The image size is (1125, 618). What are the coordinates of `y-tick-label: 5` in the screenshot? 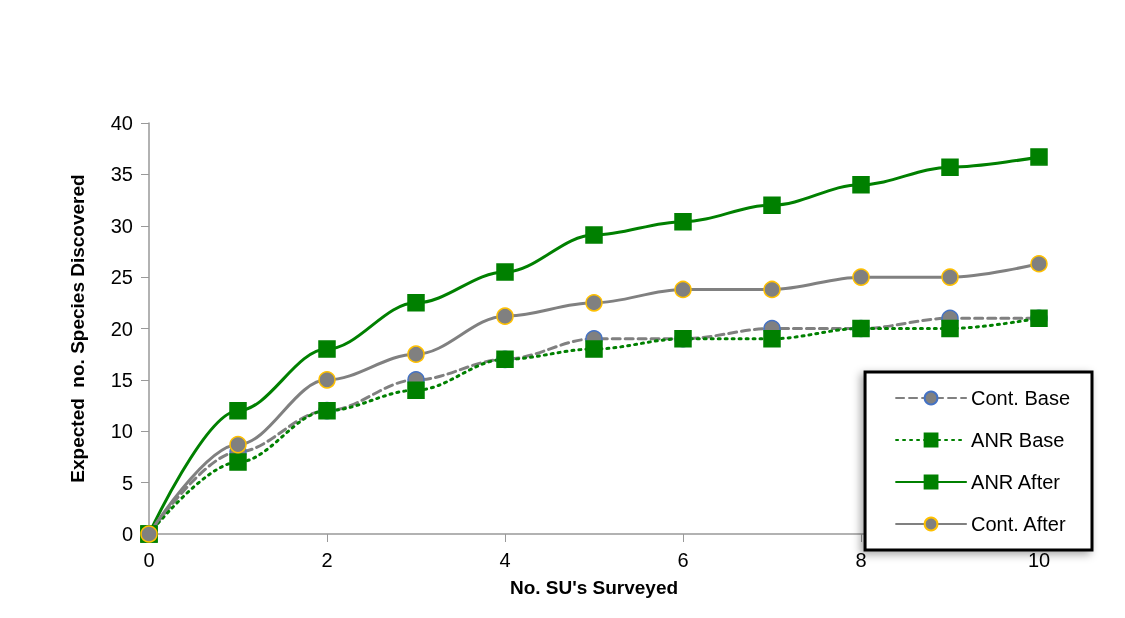 It's located at (127, 482).